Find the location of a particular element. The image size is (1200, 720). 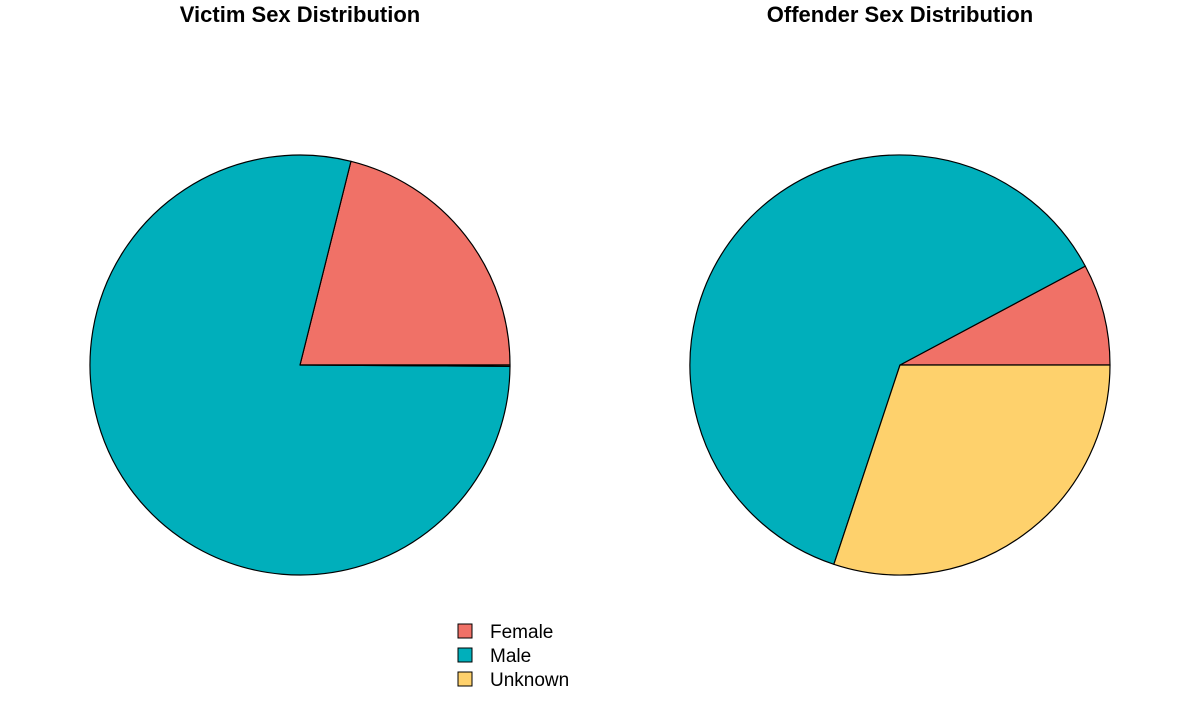

offender-chart-title: Offender Sex Distribution is located at coordinates (900, 14).